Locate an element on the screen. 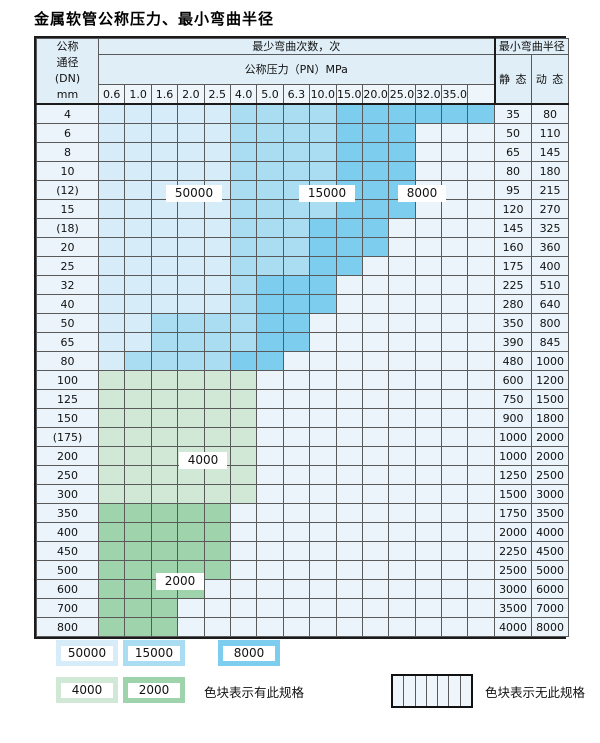 This screenshot has height=743, width=600. row-dn: 65 is located at coordinates (67, 342).